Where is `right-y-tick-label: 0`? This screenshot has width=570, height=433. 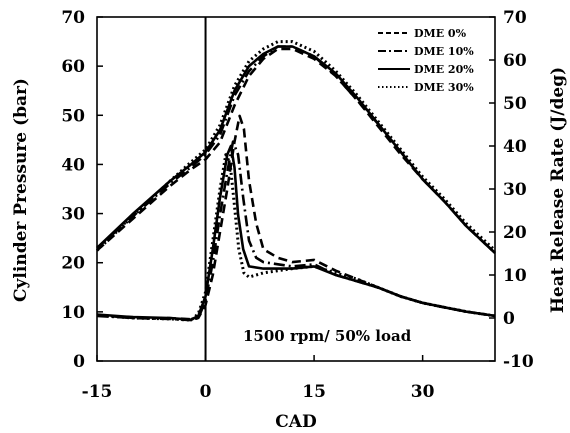 right-y-tick-label: 0 is located at coordinates (509, 319).